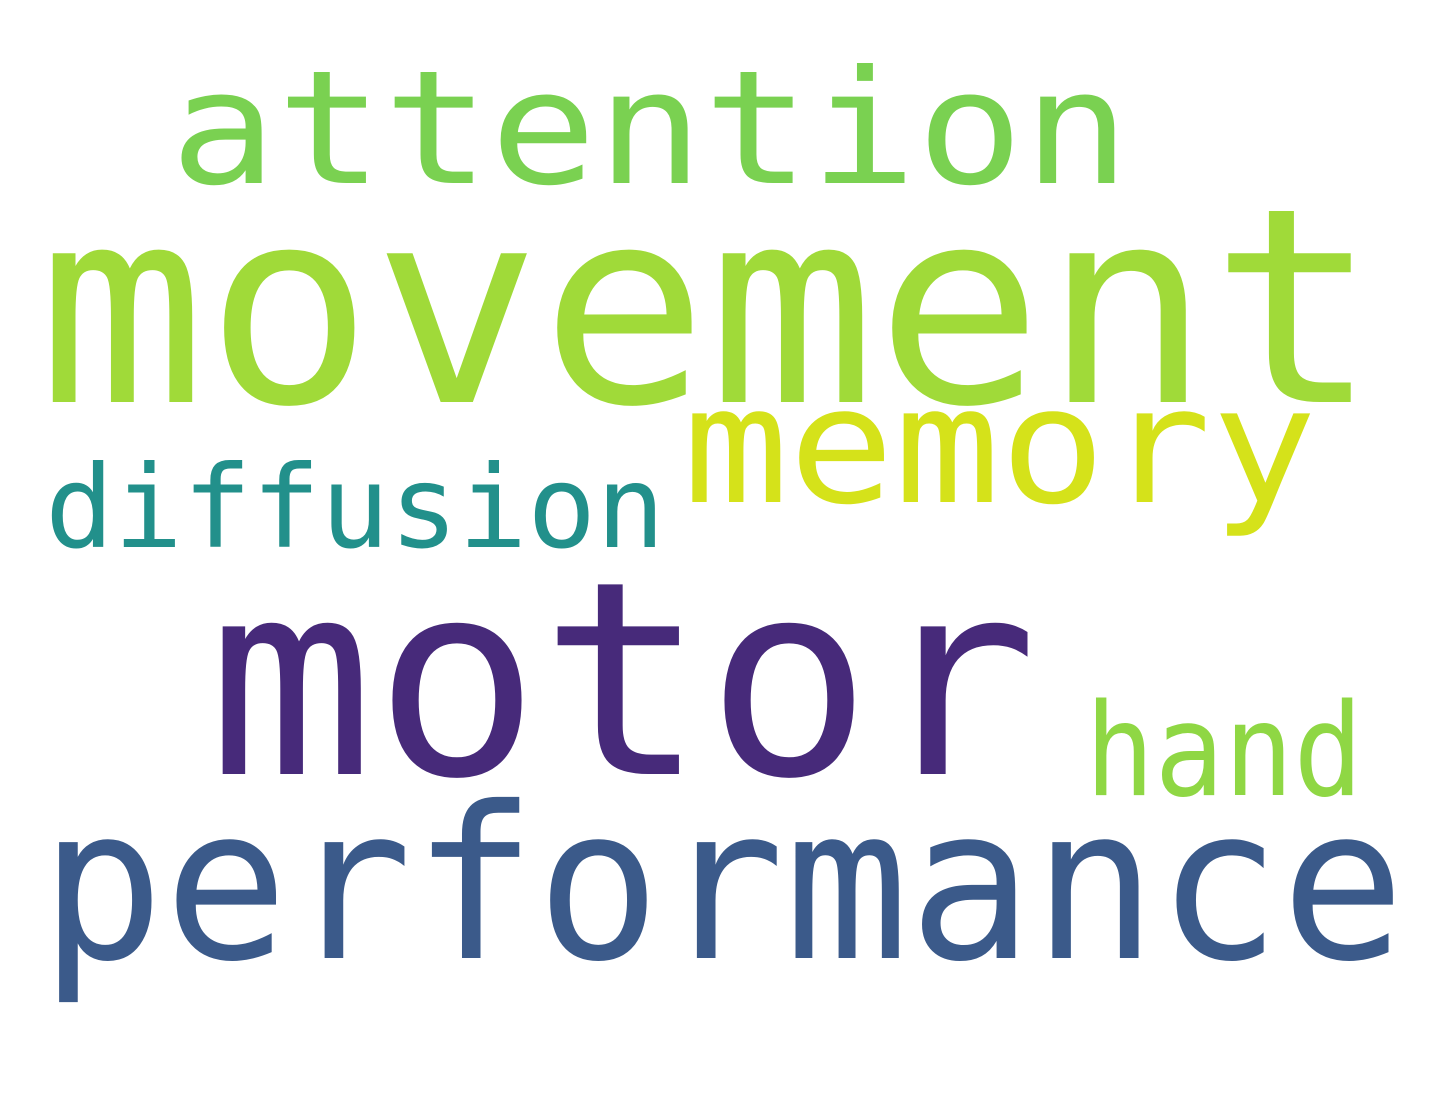 The height and width of the screenshot is (1106, 1455). What do you see at coordinates (1224, 751) in the screenshot?
I see `word-hand: hand` at bounding box center [1224, 751].